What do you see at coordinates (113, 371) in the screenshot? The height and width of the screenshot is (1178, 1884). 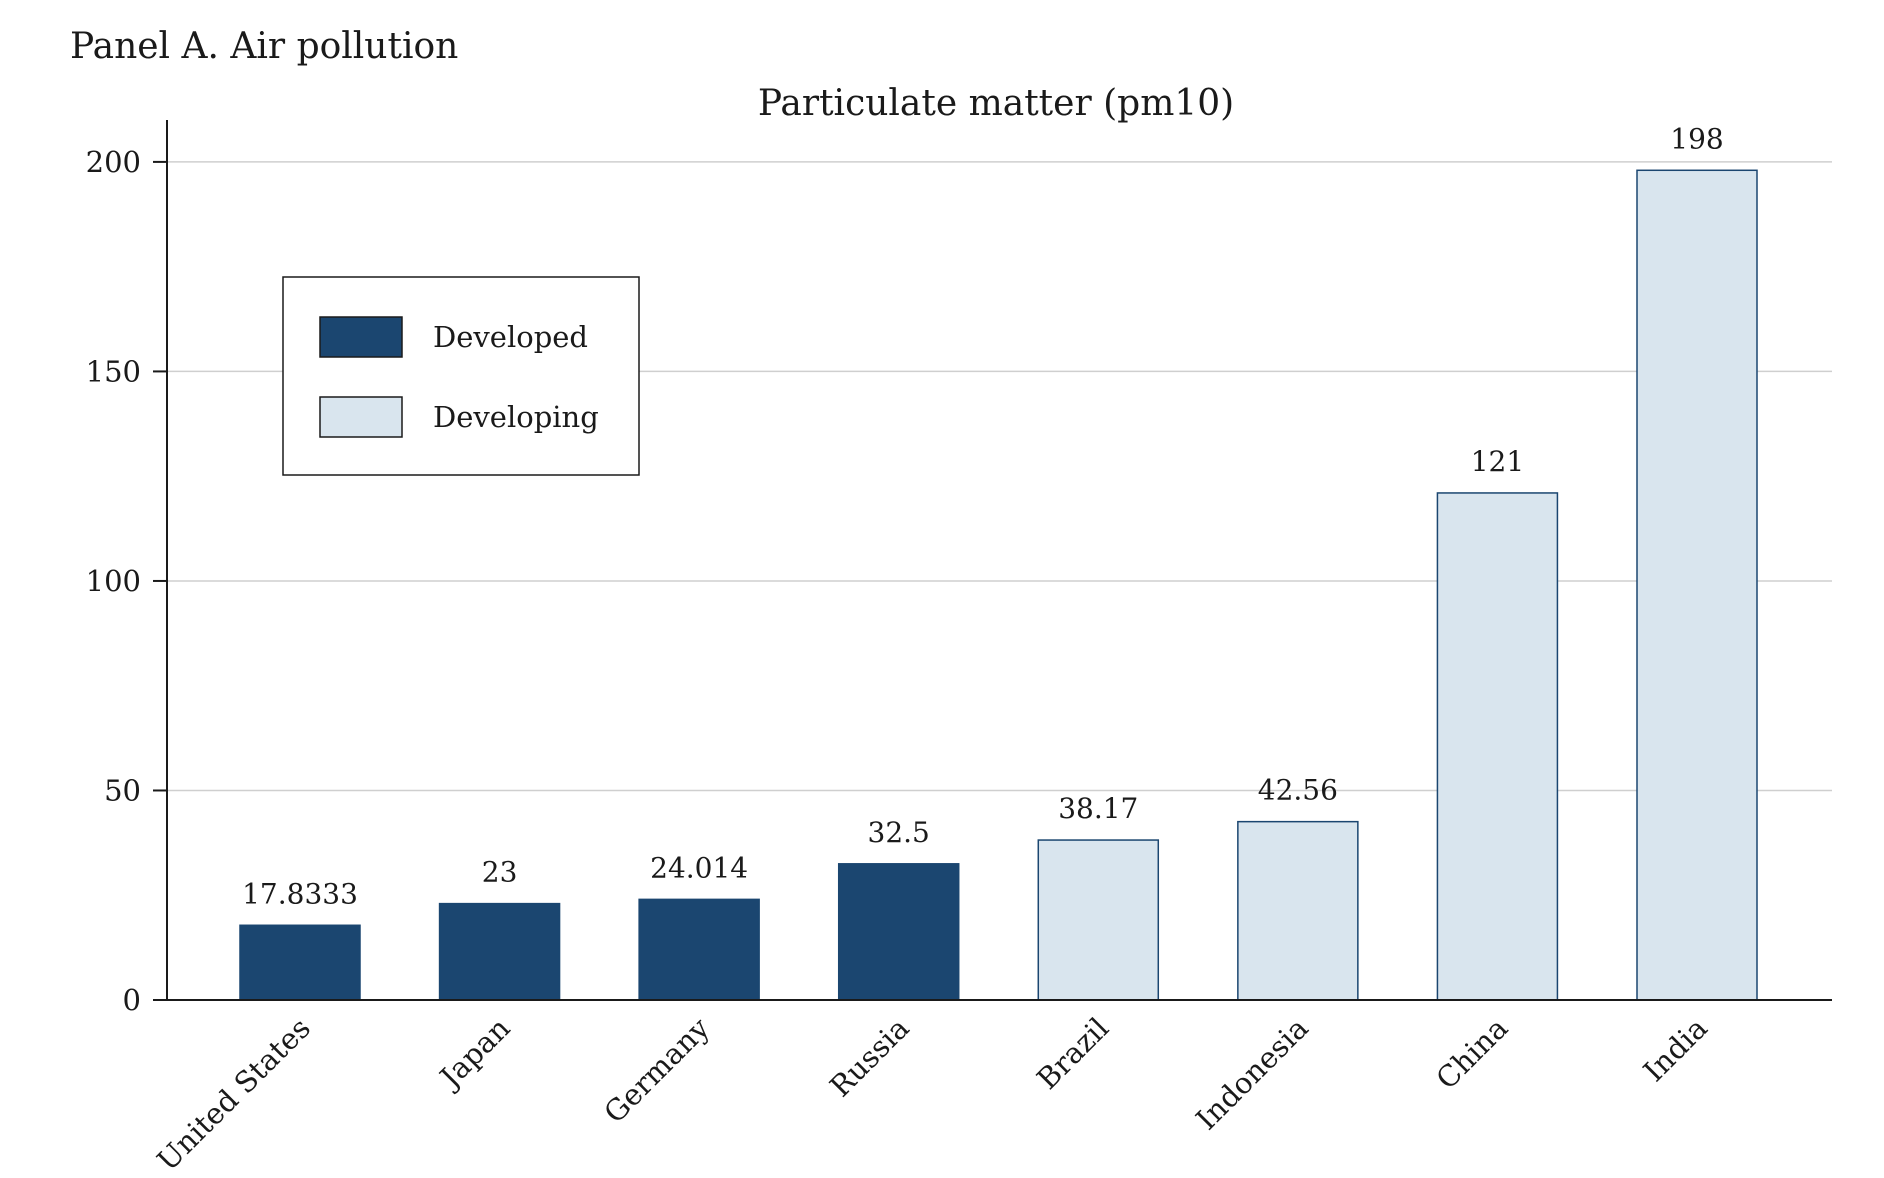 I see `y-tick-label: 150` at bounding box center [113, 371].